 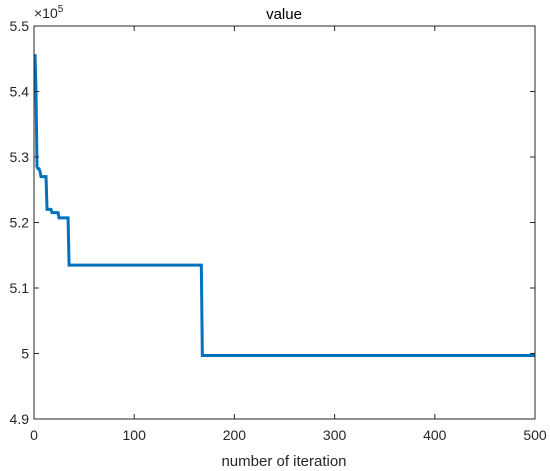 What do you see at coordinates (46, 13) in the screenshot?
I see `y-multiplier-base: ×10` at bounding box center [46, 13].